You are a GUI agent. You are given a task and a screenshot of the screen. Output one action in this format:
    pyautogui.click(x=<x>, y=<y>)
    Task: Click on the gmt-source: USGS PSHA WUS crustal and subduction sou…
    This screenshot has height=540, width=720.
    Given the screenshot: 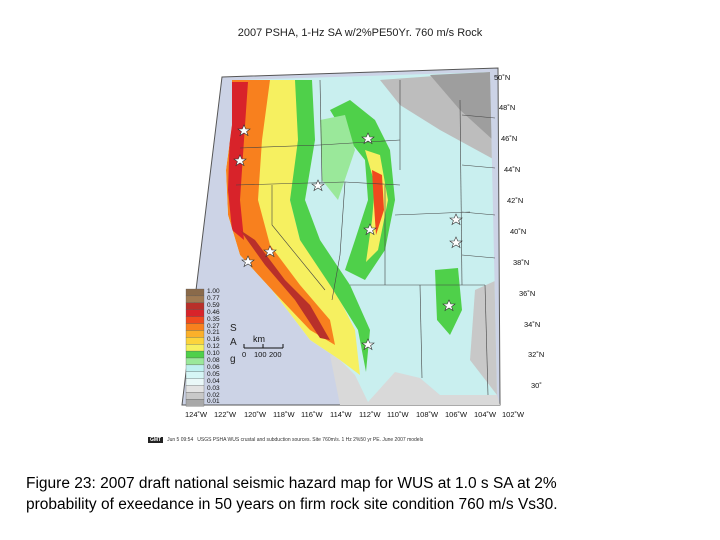 What is the action you would take?
    pyautogui.click(x=310, y=440)
    